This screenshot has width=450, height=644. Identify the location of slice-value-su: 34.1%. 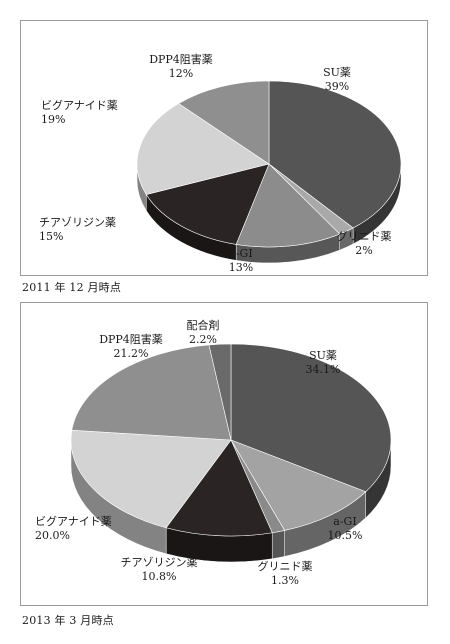
(323, 369).